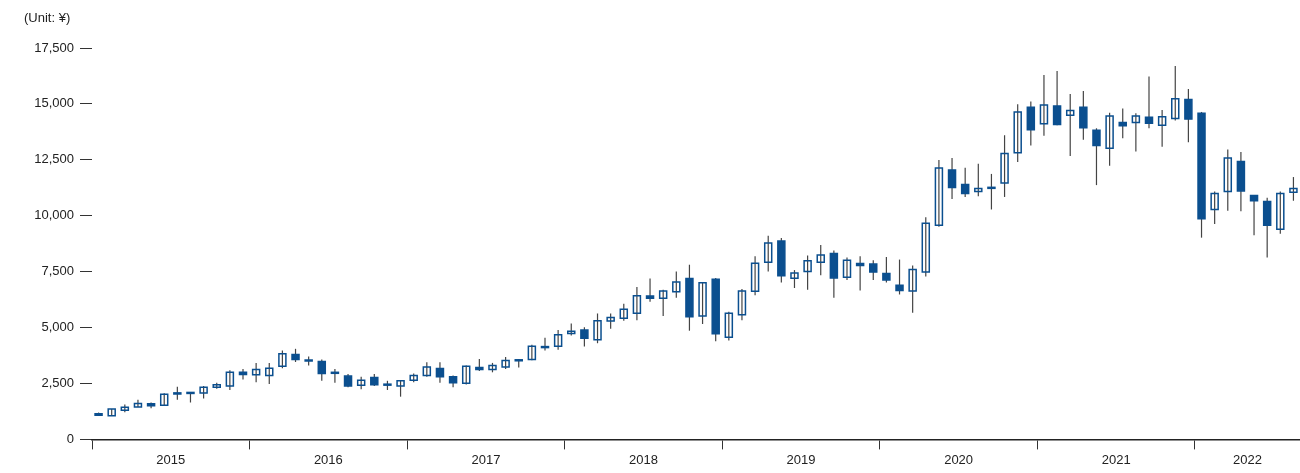  I want to click on y-tick-label: 10,000, so click(54, 215).